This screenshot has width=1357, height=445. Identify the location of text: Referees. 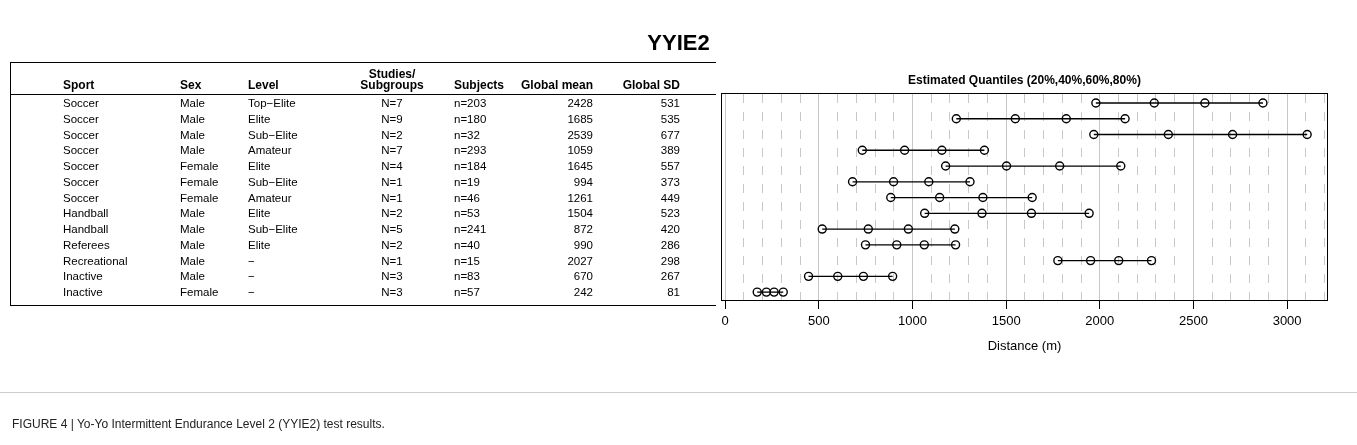
(86, 244).